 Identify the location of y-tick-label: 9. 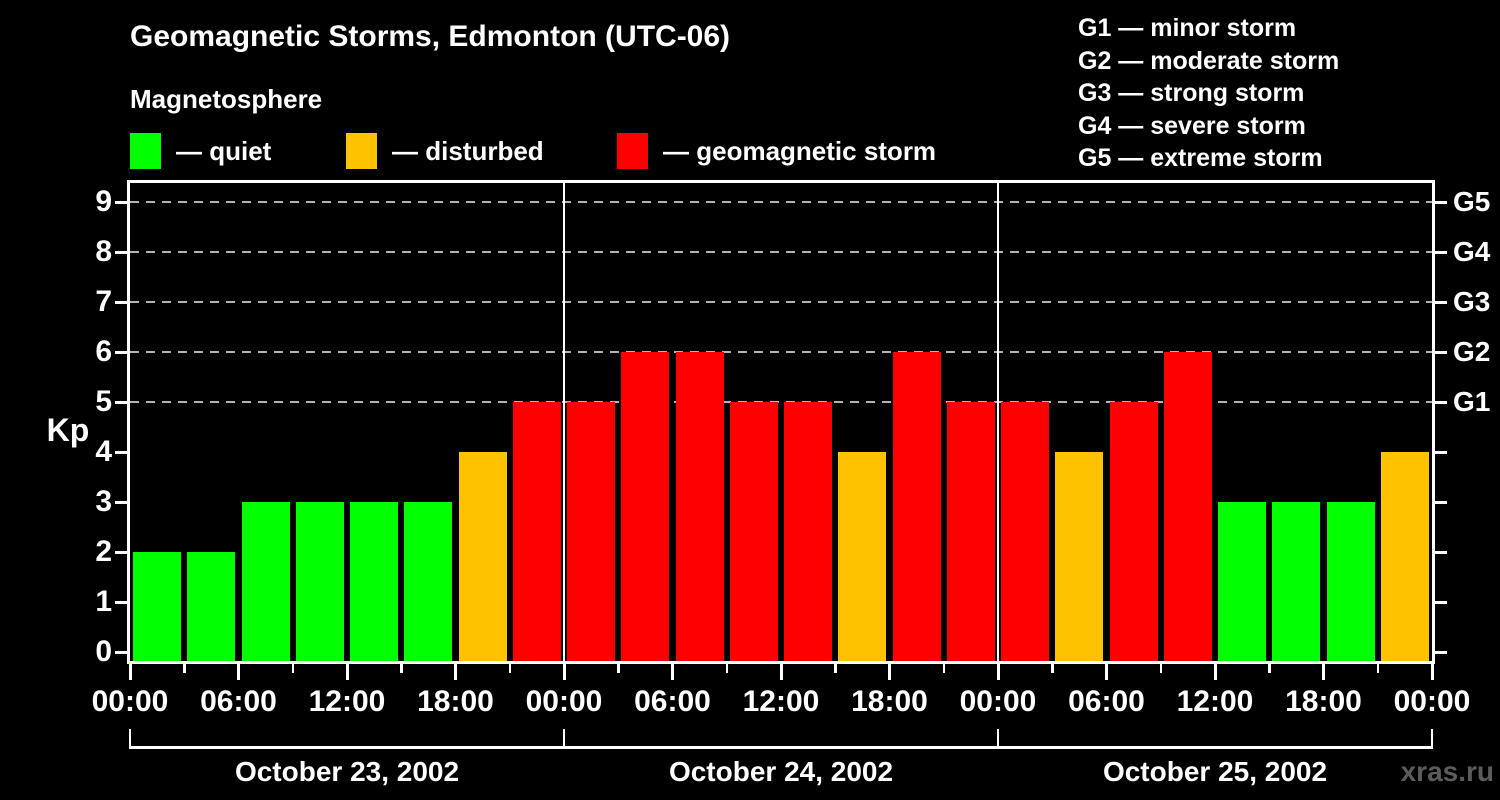
(103, 201).